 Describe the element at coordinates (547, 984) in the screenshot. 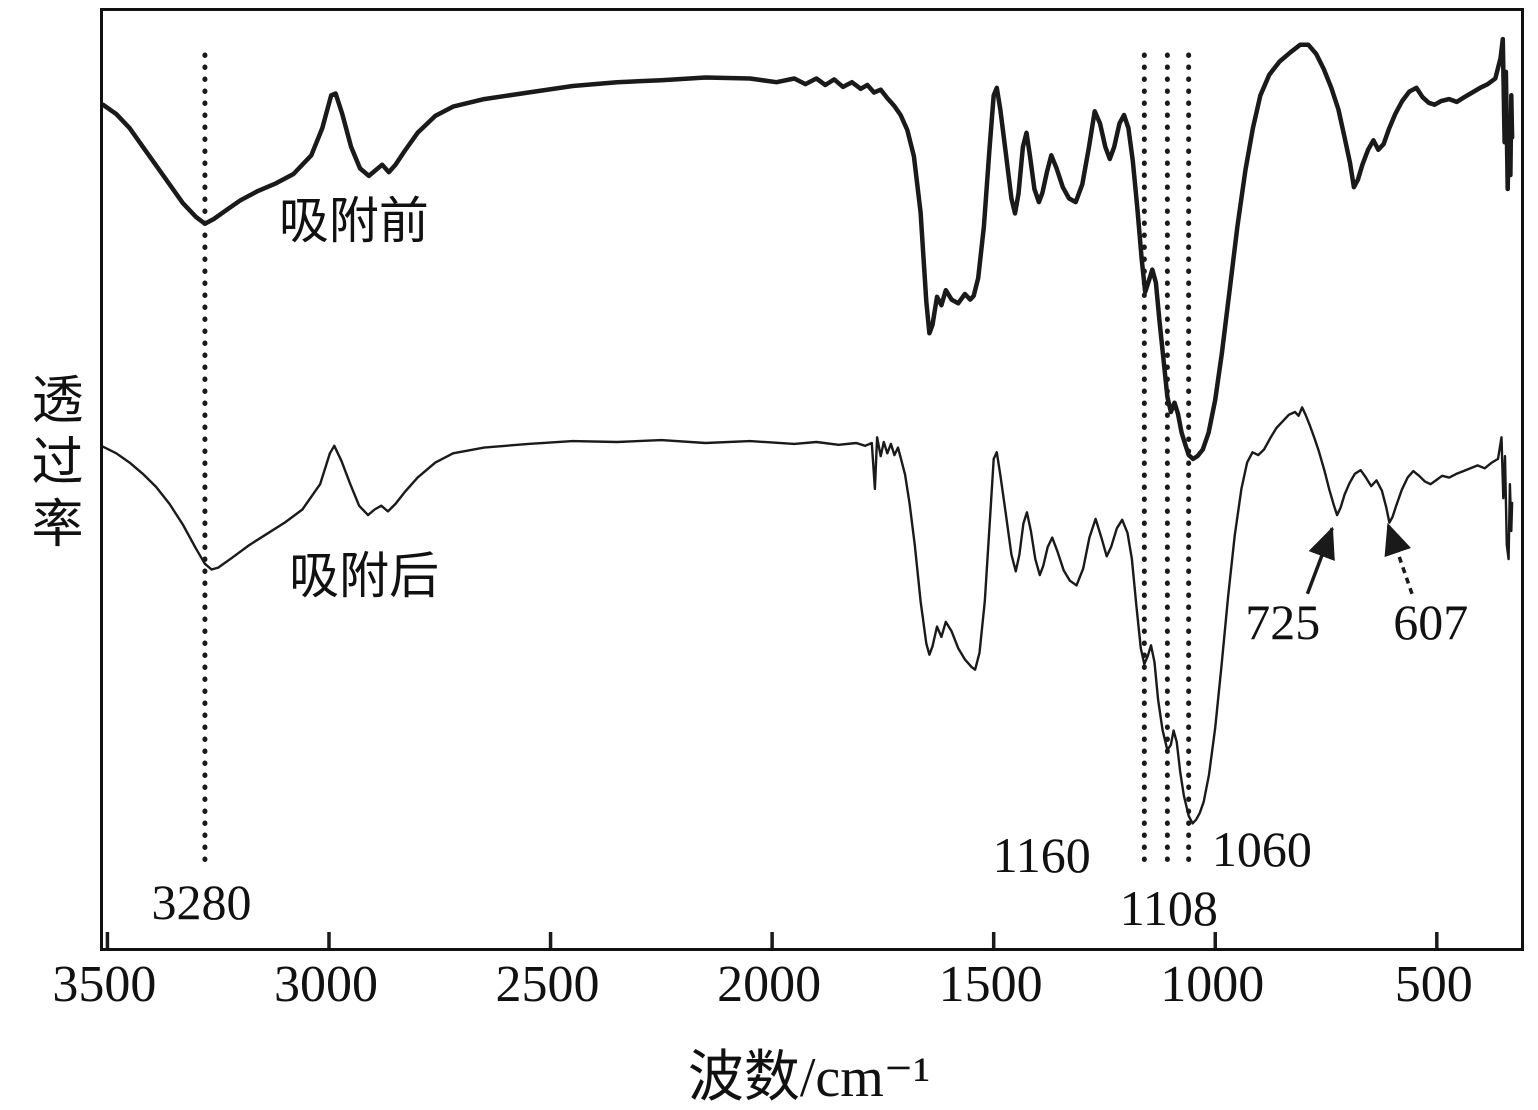

I see `x-tick-label-2500: 2500` at that location.